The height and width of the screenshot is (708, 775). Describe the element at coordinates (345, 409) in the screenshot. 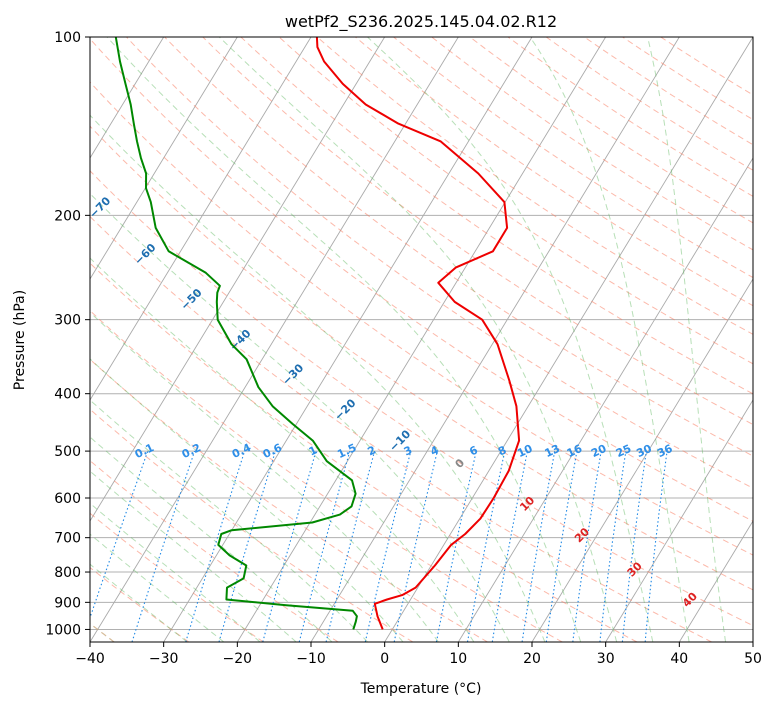

I see `dry-adiabat-label: −20` at that location.